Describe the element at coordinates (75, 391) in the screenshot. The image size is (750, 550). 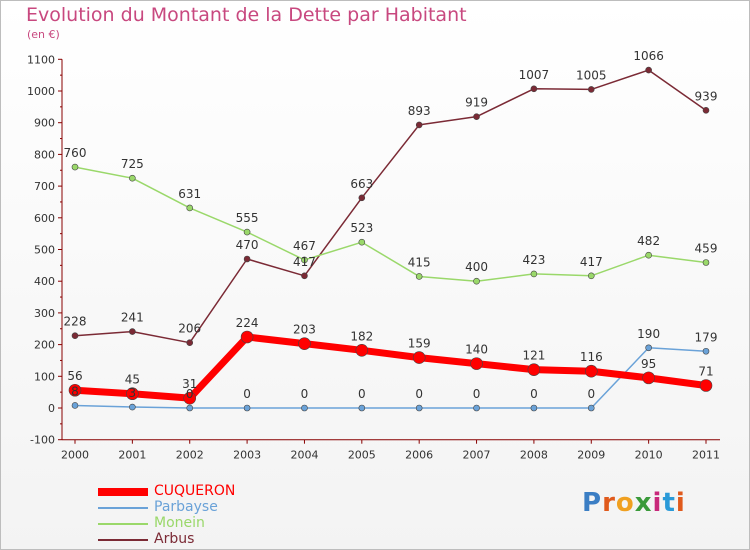
I see `data-label-parbayse: 8` at that location.